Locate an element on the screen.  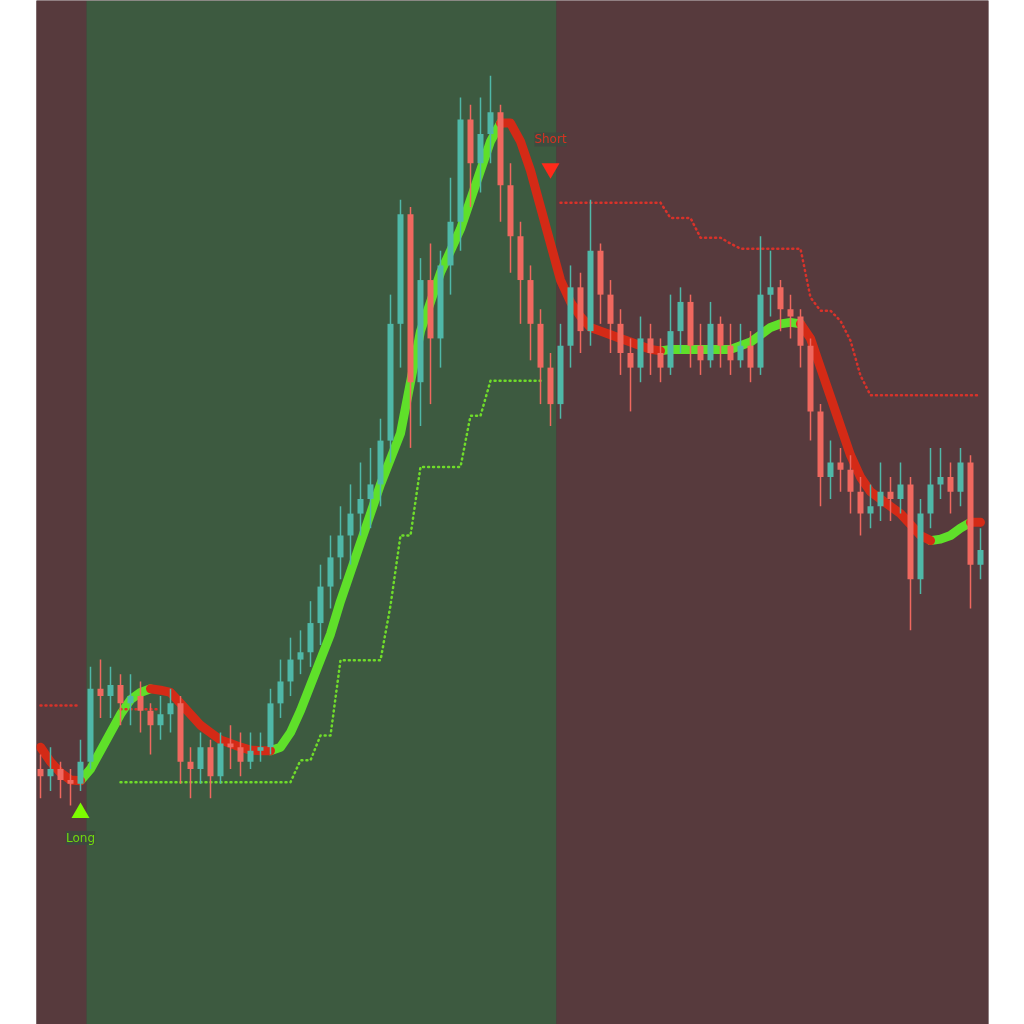
series-label: Long is located at coordinates (80, 838).